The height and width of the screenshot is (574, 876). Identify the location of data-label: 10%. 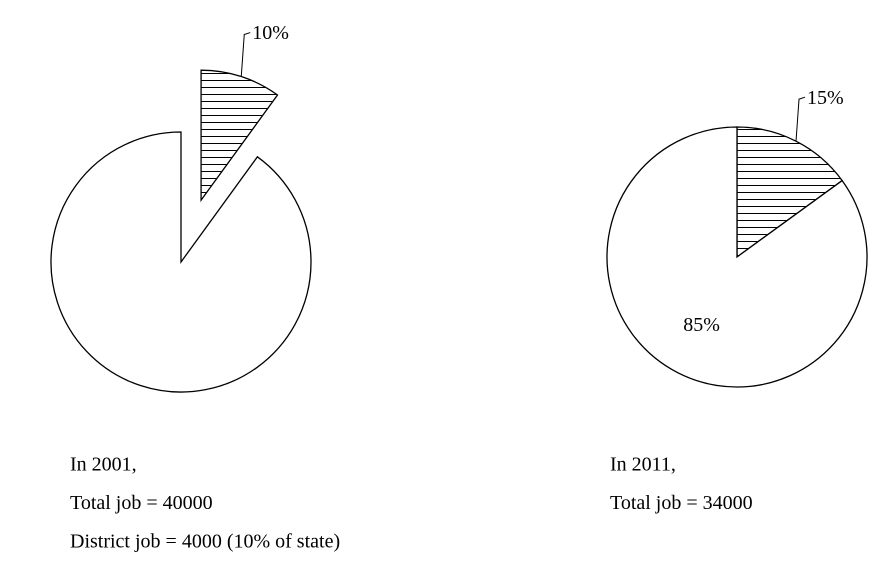
(270, 33).